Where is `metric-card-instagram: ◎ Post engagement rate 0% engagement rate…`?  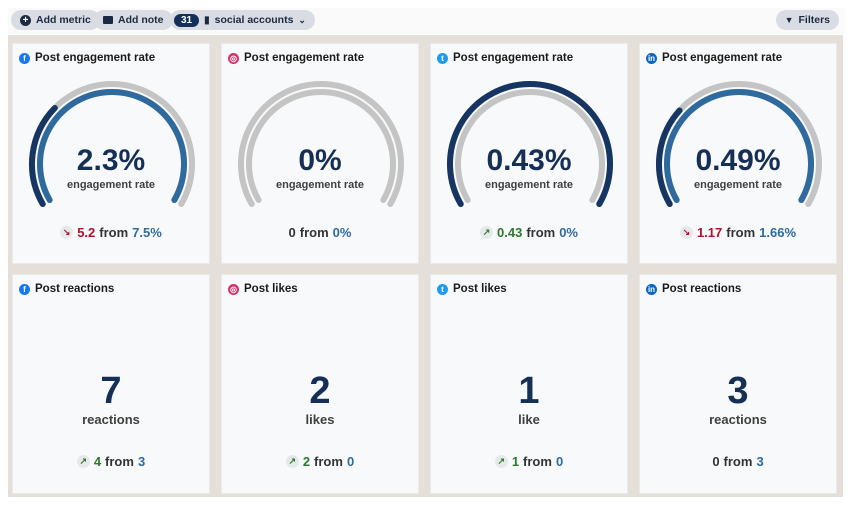 metric-card-instagram: ◎ Post engagement rate 0% engagement rate… is located at coordinates (320, 153).